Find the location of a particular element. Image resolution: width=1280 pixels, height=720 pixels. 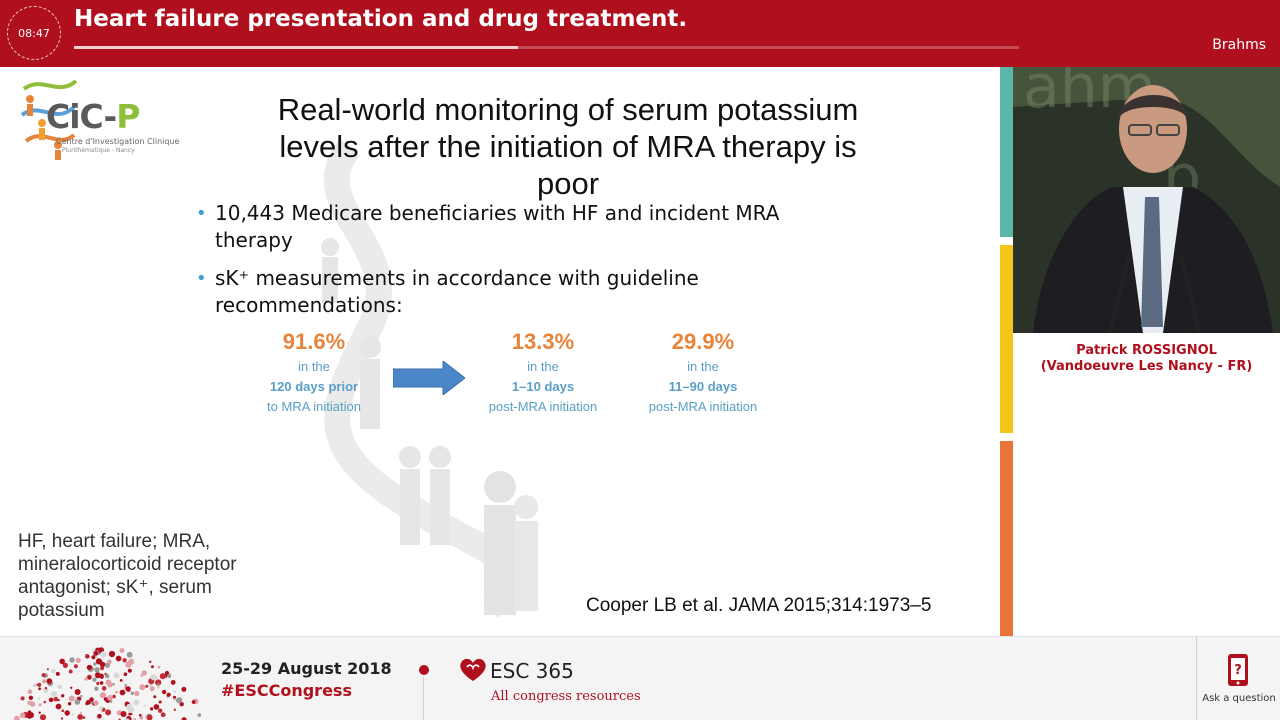

separator-line is located at coordinates (423, 698).